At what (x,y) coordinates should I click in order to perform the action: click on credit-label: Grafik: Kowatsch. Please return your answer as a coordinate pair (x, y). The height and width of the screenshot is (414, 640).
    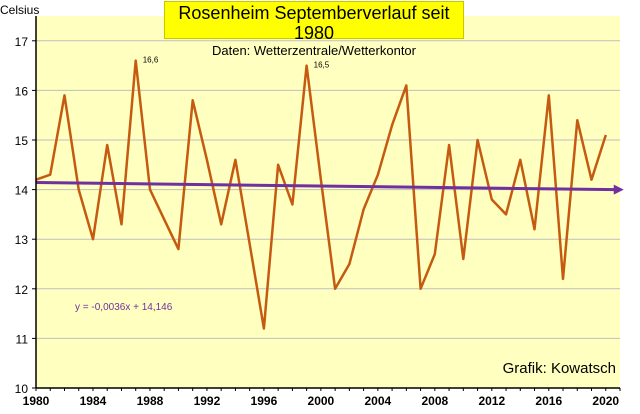
    Looking at the image, I should click on (559, 368).